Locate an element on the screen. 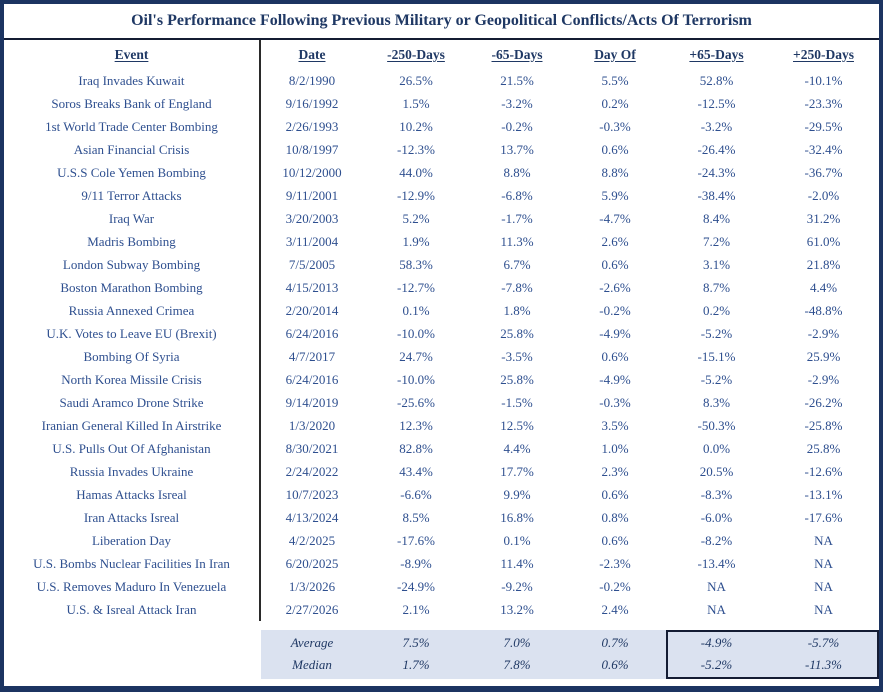  value-cell: 8.4% is located at coordinates (716, 218).